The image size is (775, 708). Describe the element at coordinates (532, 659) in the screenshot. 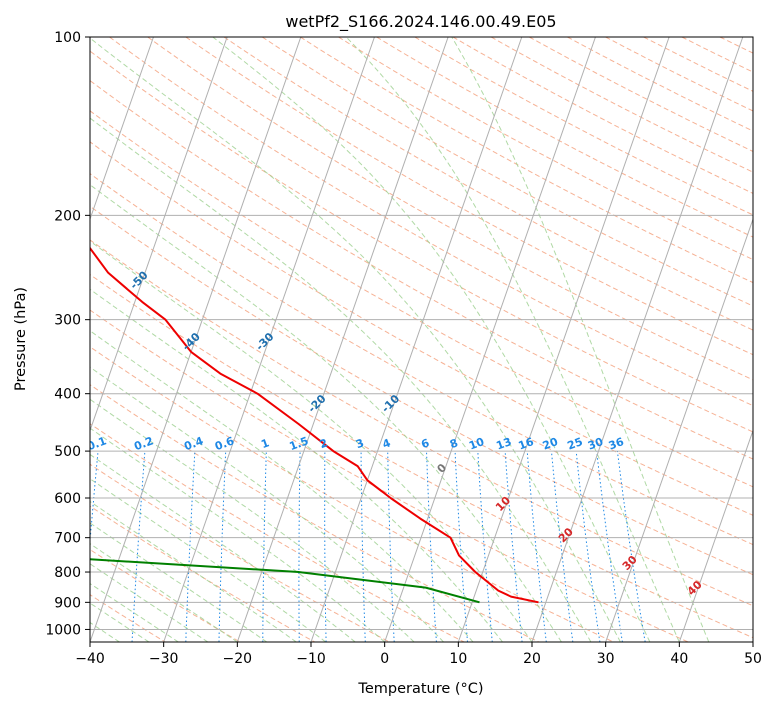

I see `x-tick-label: 20` at that location.